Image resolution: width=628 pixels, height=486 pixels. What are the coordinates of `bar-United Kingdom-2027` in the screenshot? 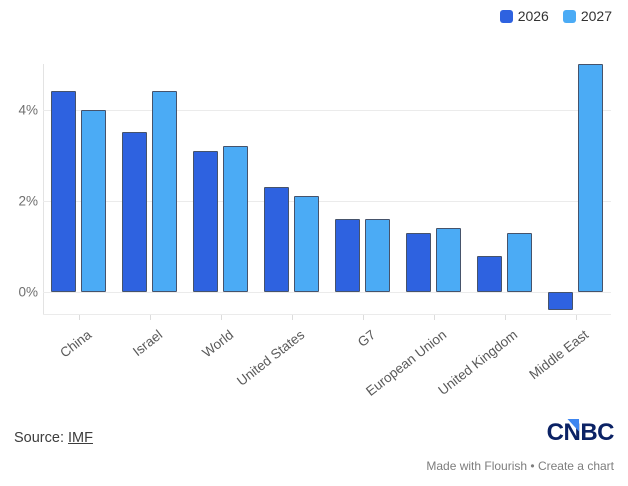 It's located at (519, 262).